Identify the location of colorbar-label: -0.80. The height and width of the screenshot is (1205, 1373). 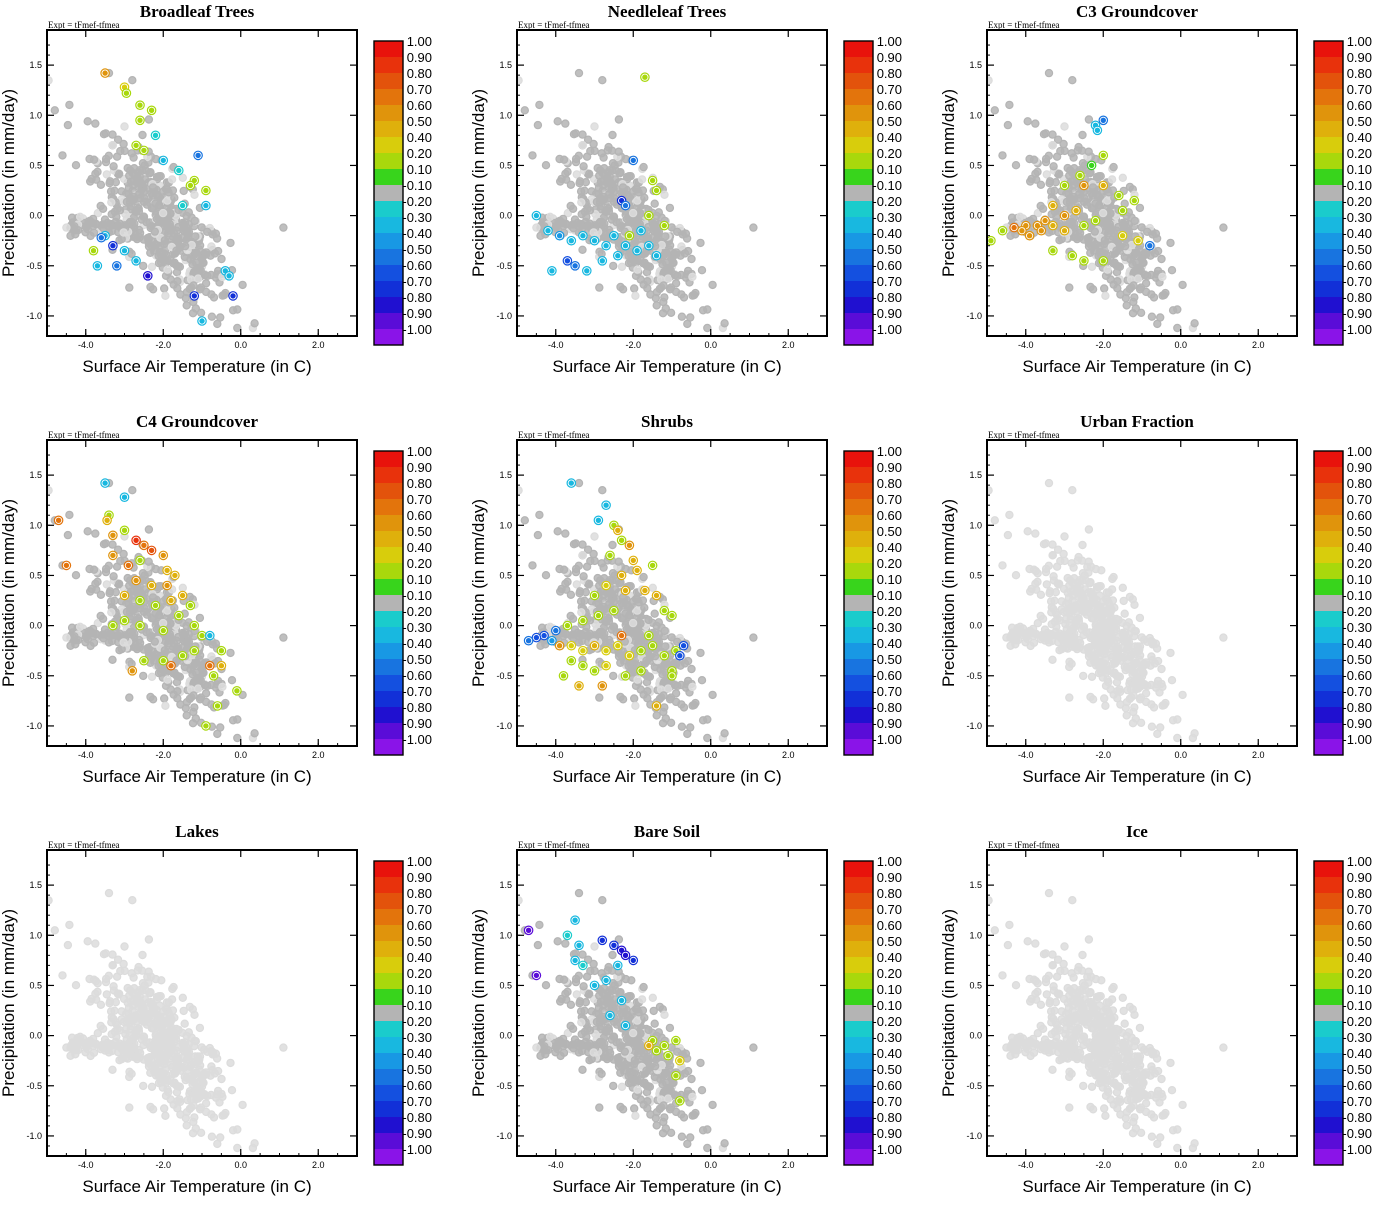
(417, 297).